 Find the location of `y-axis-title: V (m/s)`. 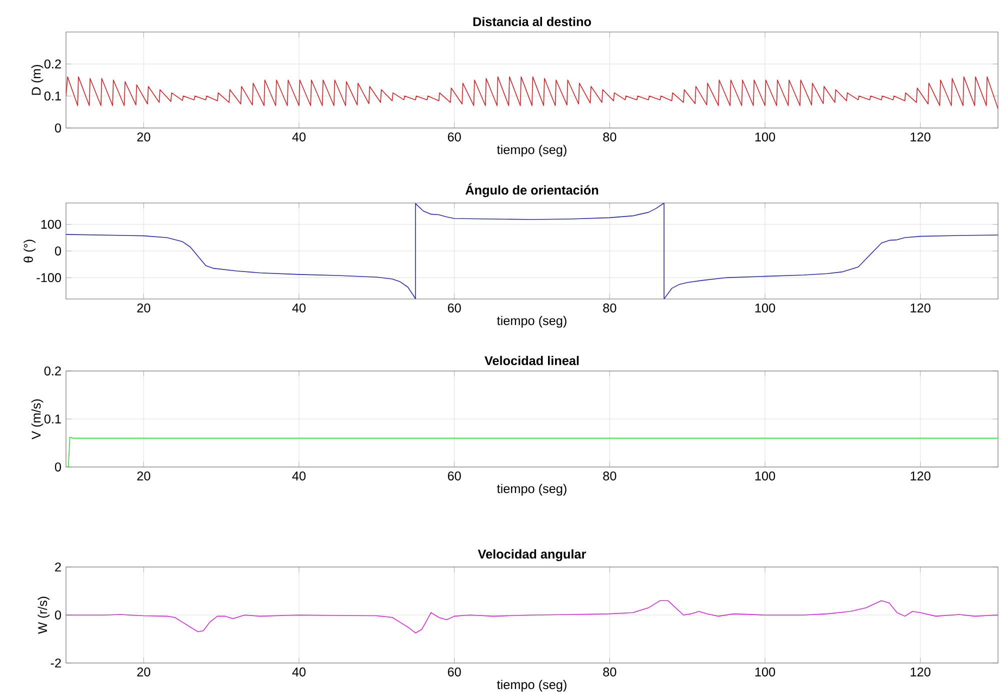

y-axis-title: V (m/s) is located at coordinates (37, 419).